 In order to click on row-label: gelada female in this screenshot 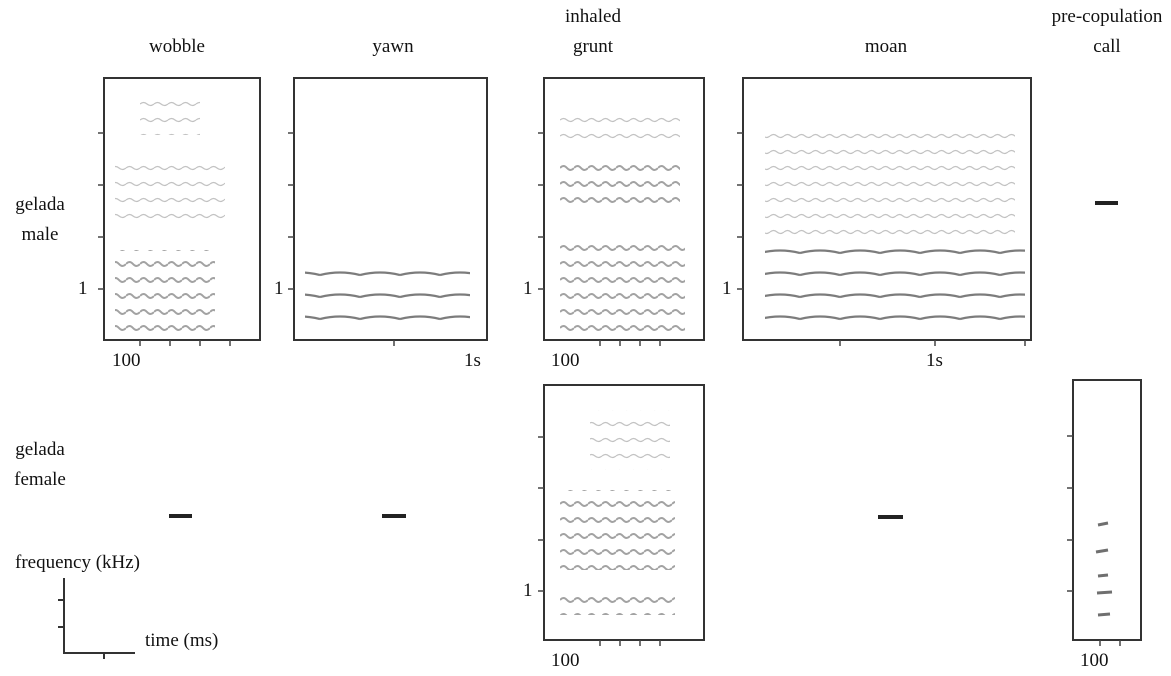, I will do `click(40, 464)`.